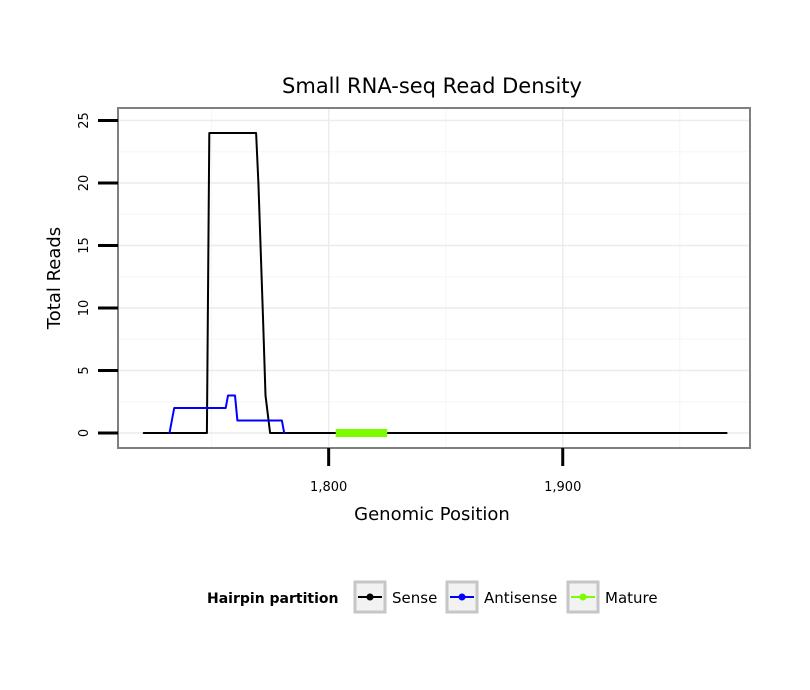  What do you see at coordinates (227, 414) in the screenshot?
I see `series-line-antisense` at bounding box center [227, 414].